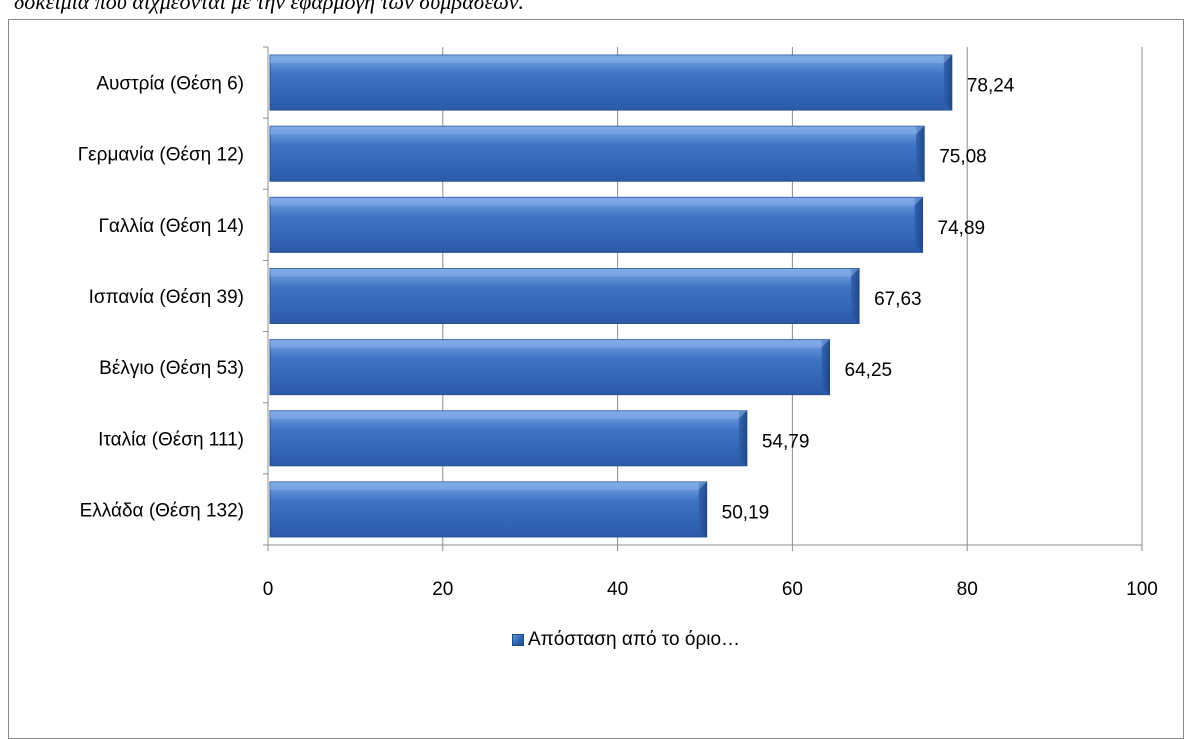  What do you see at coordinates (1142, 589) in the screenshot?
I see `x-tick-label: 100` at bounding box center [1142, 589].